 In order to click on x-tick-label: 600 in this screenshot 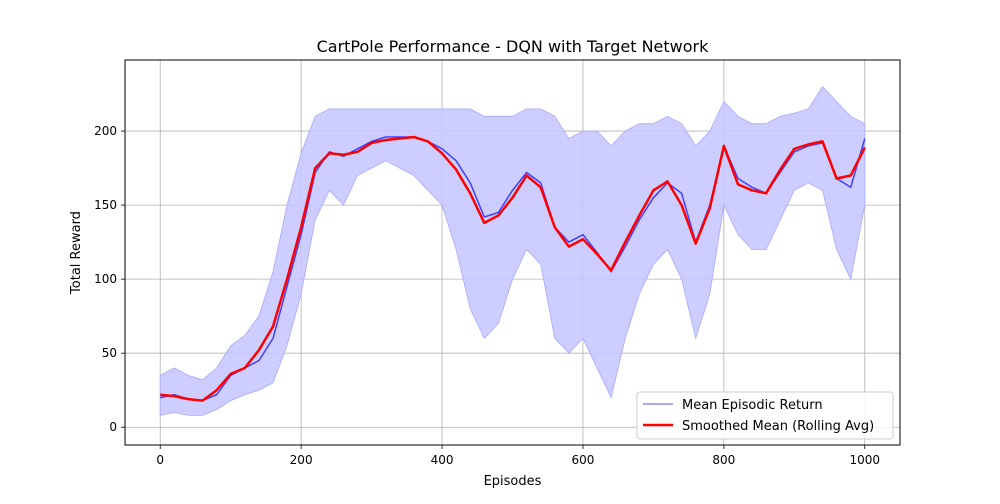, I will do `click(583, 460)`.